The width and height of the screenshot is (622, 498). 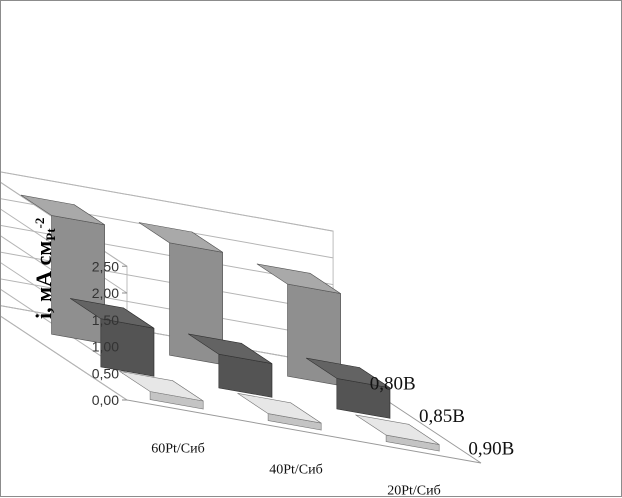 What do you see at coordinates (178, 449) in the screenshot?
I see `x-category-label: 60Pt/Сиб` at bounding box center [178, 449].